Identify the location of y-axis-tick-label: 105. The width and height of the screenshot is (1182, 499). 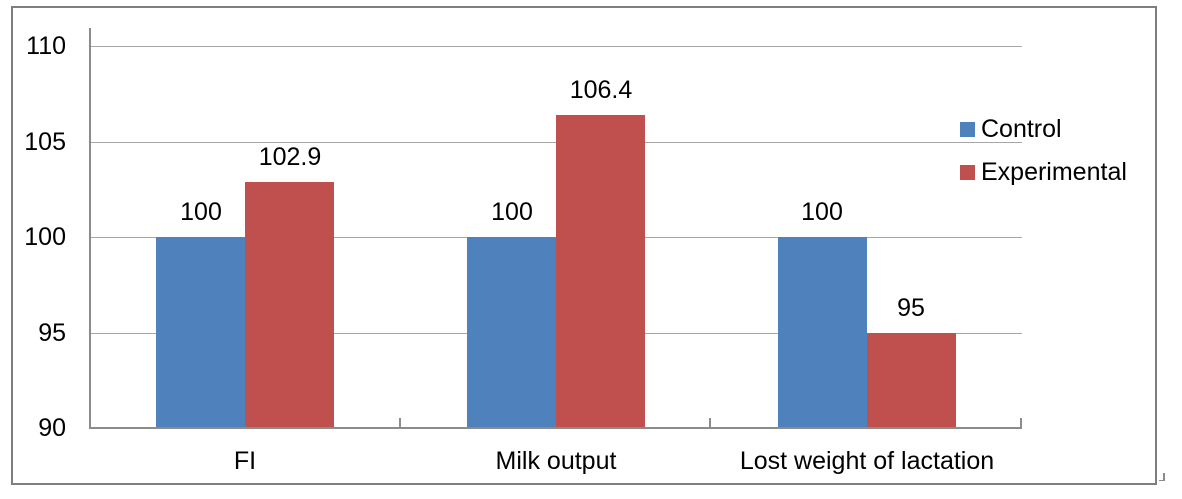
(45, 142).